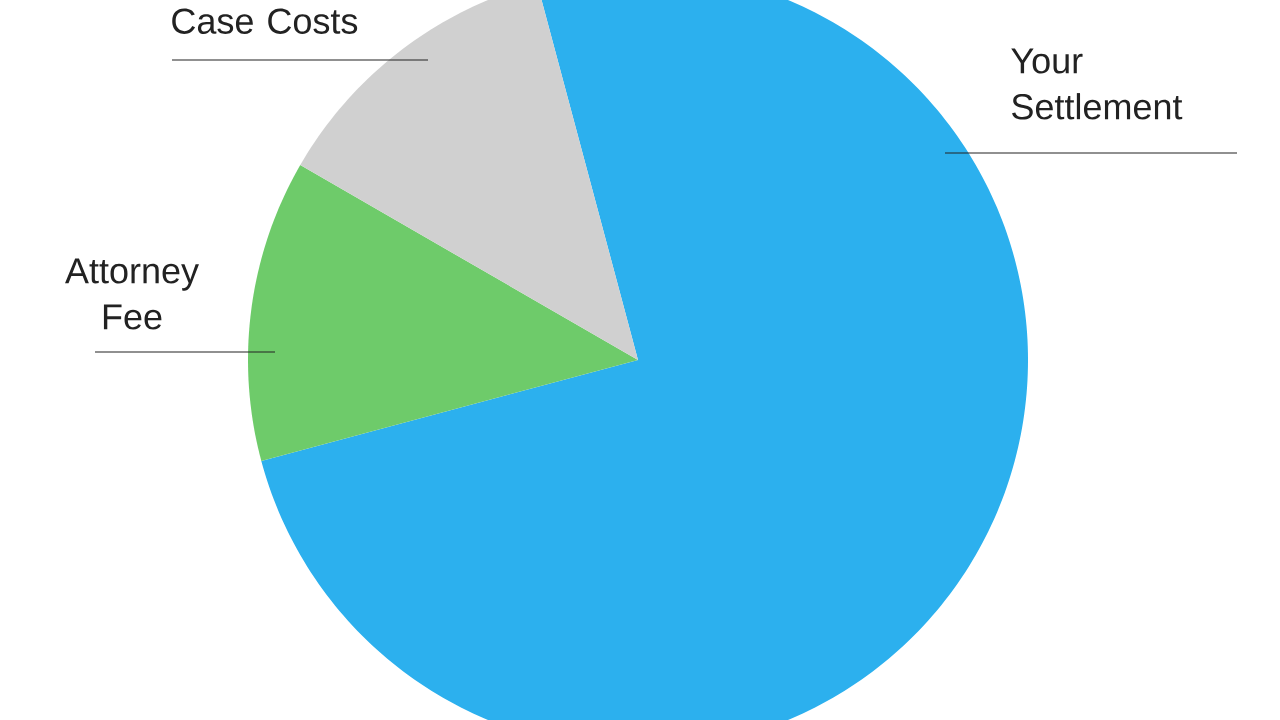 Image resolution: width=1280 pixels, height=720 pixels. Describe the element at coordinates (132, 294) in the screenshot. I see `slice-label: Attorney Fee` at that location.